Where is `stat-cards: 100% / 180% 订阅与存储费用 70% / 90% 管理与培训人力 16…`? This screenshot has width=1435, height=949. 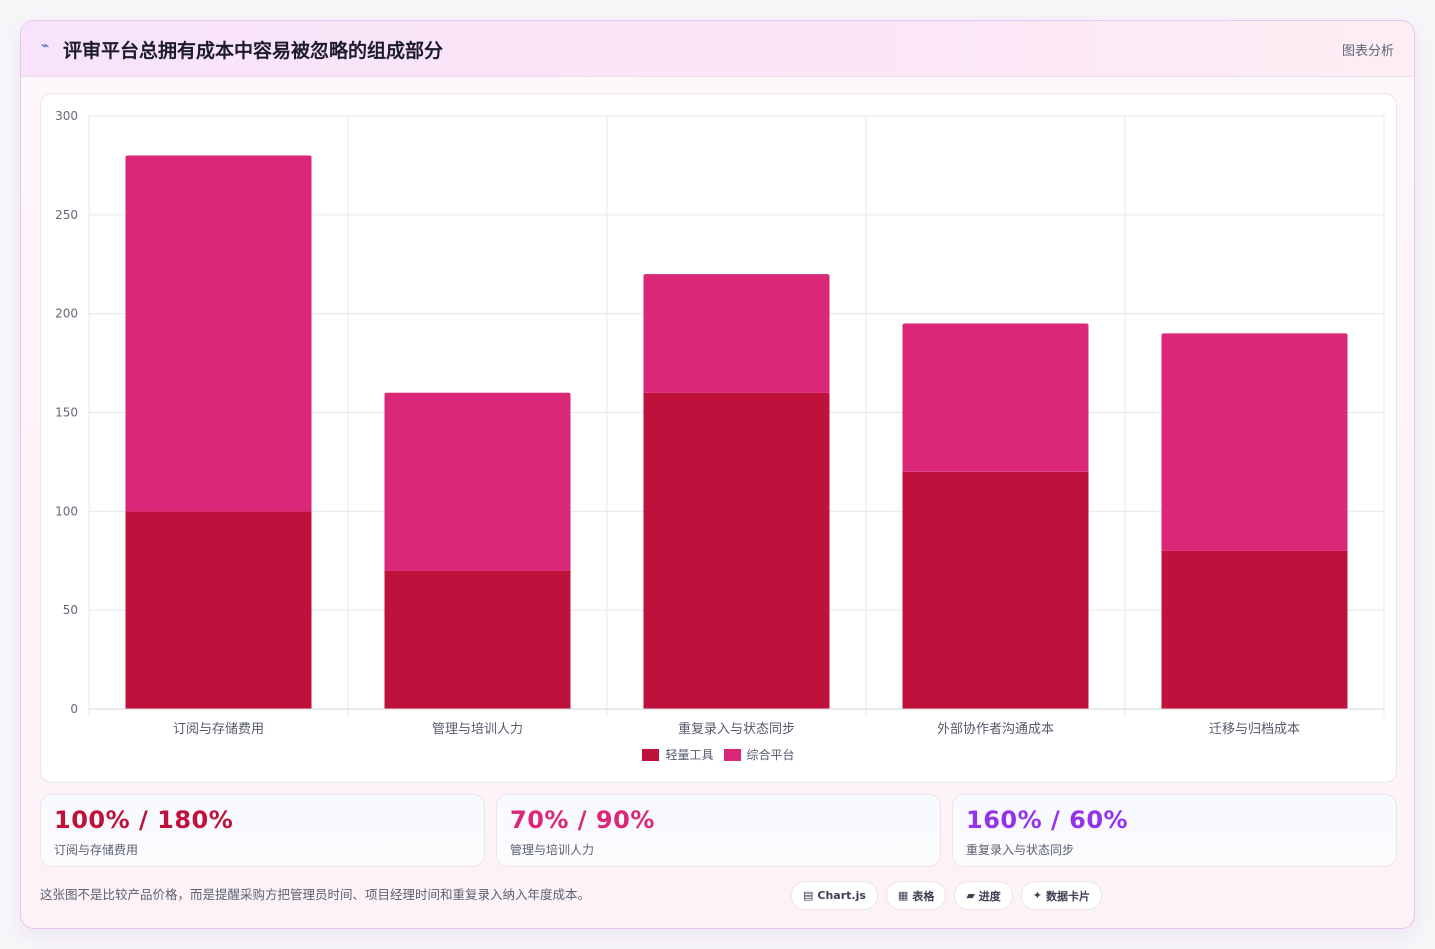
stat-cards: 100% / 180% 订阅与存储费用 70% / 90% 管理与培训人力 16… is located at coordinates (718, 830).